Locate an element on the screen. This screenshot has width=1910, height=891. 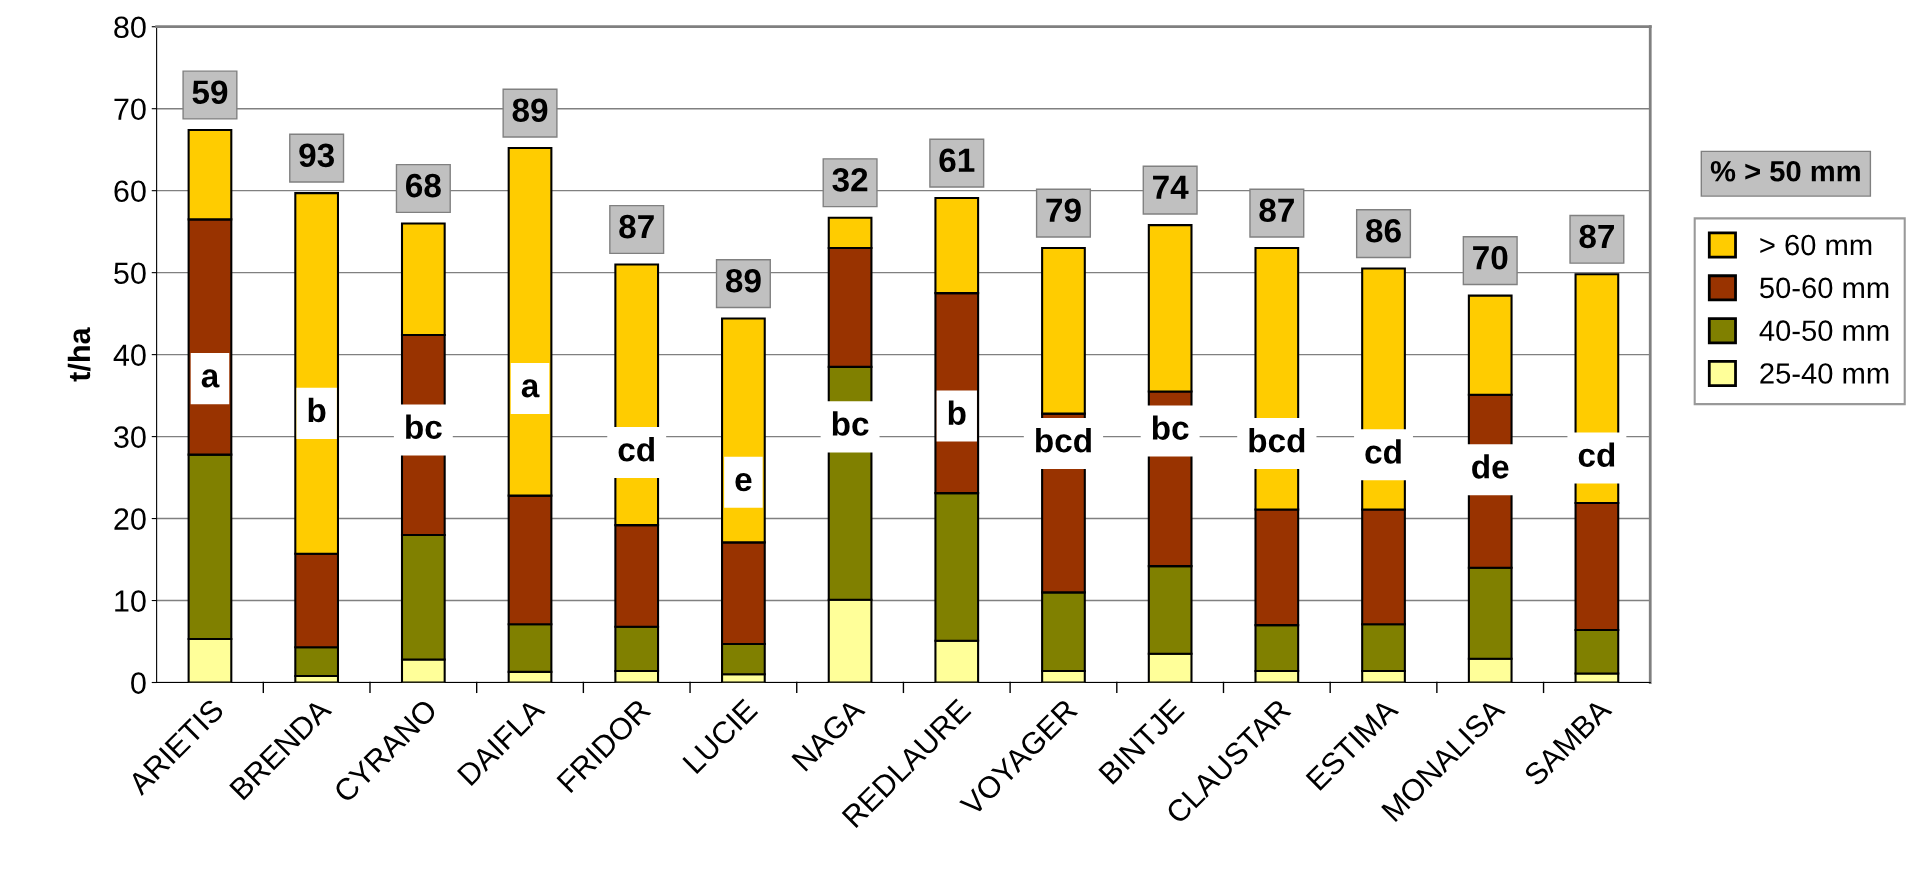
legend-label: 40-50 mm is located at coordinates (1824, 331).